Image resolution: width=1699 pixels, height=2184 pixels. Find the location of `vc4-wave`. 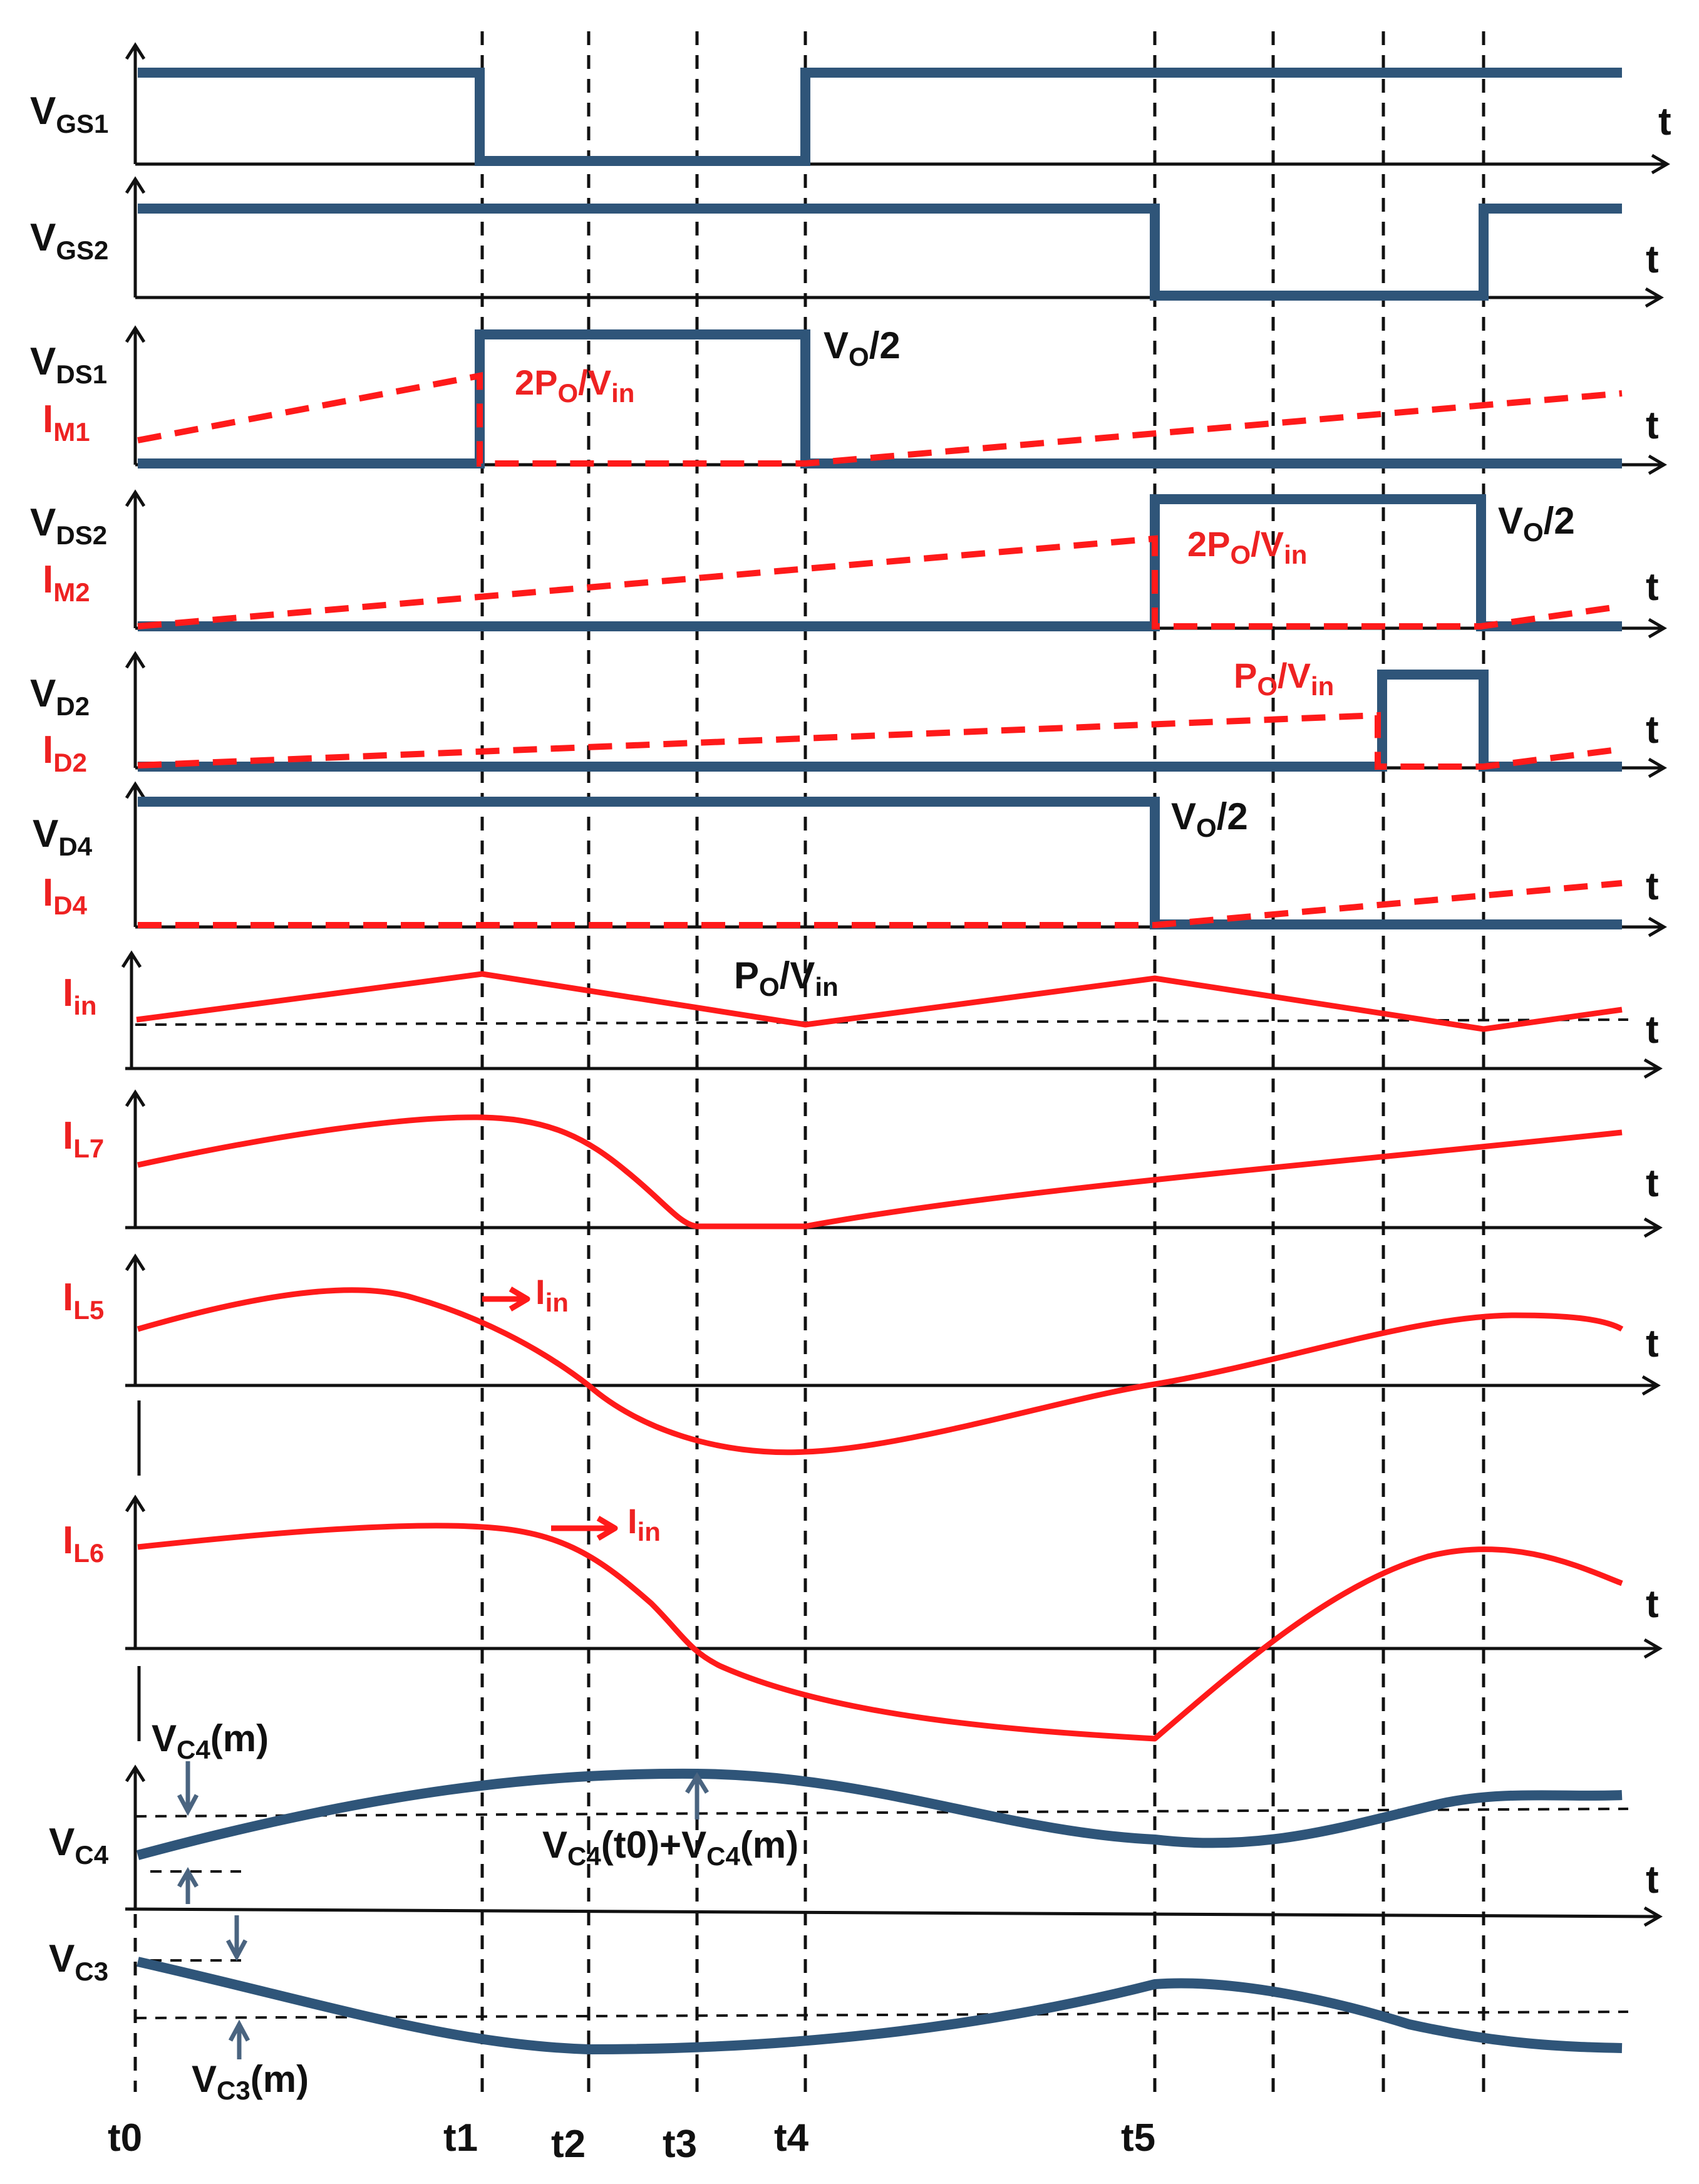

vc4-wave is located at coordinates (879, 1814).